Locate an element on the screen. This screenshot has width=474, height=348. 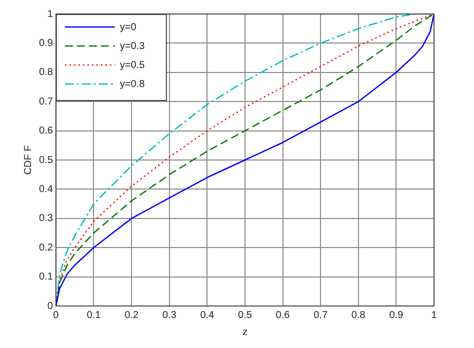
x-tick-label: 0.9 is located at coordinates (396, 315).